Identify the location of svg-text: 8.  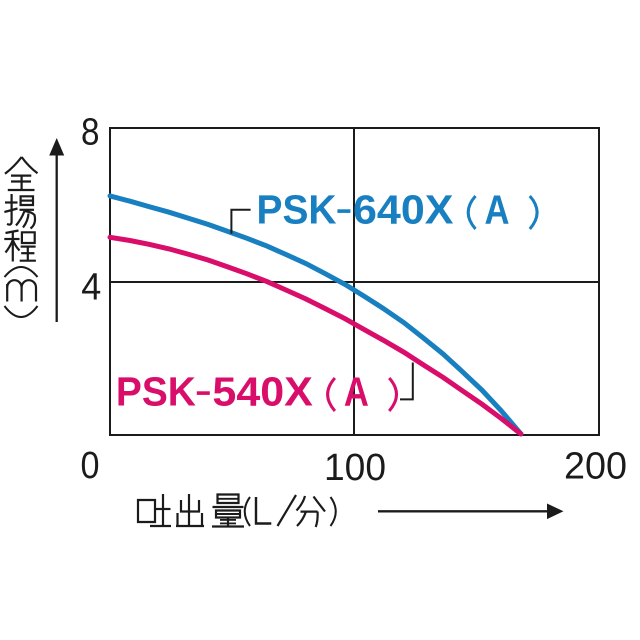
(90, 133).